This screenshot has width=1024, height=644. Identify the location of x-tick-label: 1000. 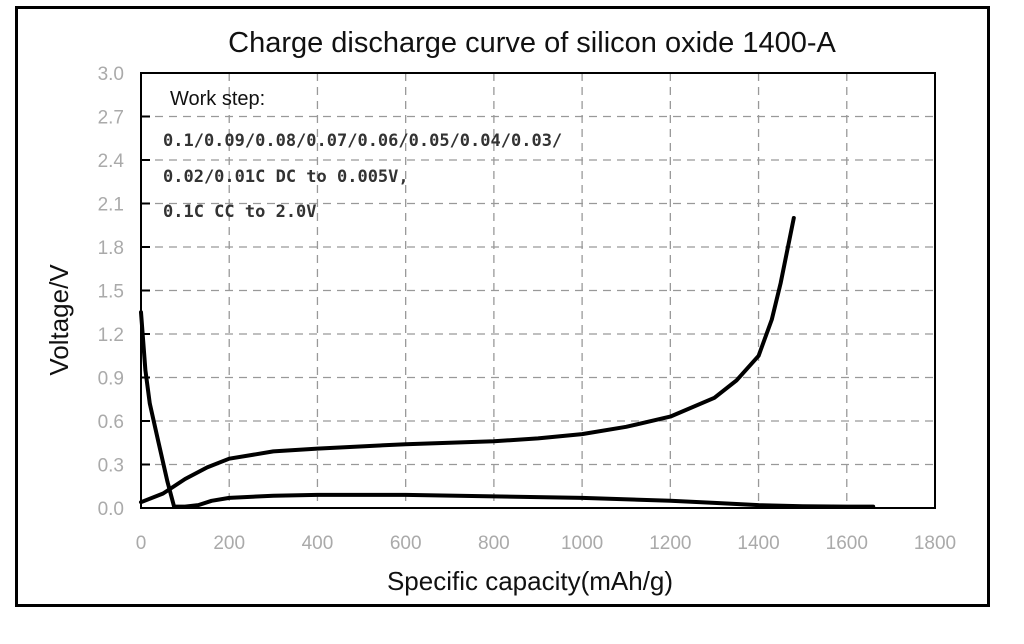
(582, 543).